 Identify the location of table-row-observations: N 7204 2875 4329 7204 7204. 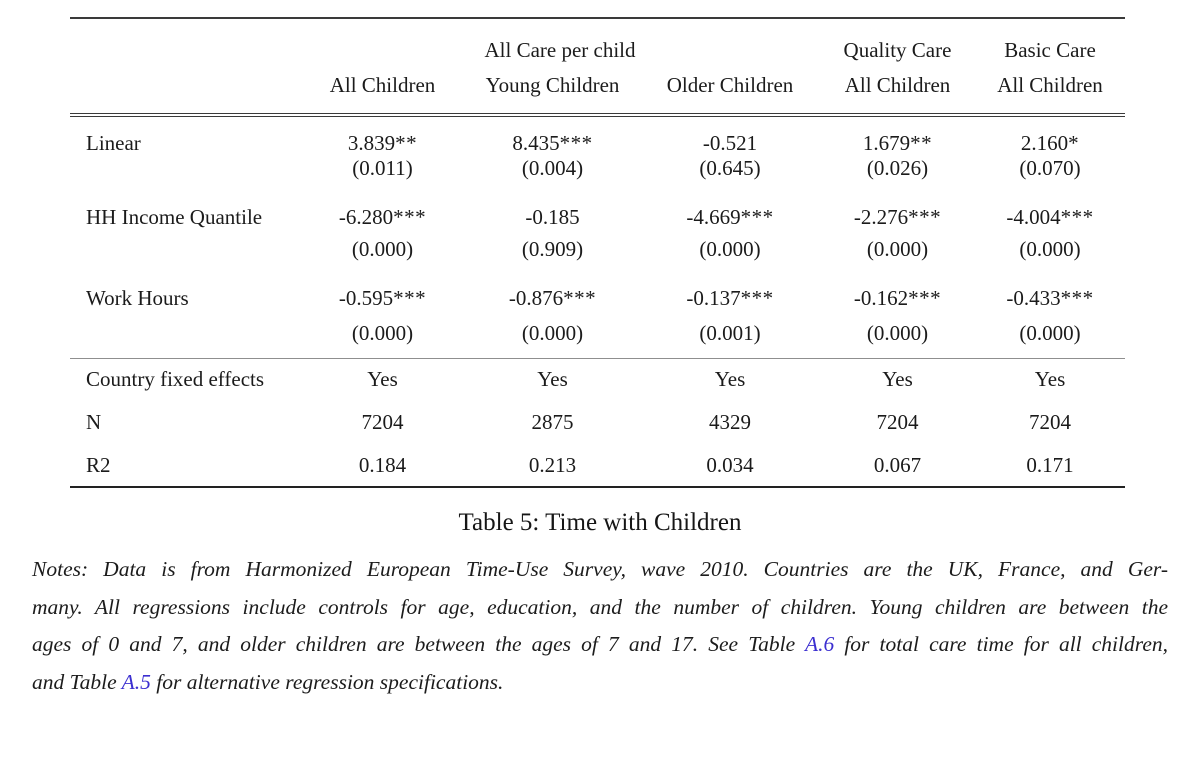
(597, 422).